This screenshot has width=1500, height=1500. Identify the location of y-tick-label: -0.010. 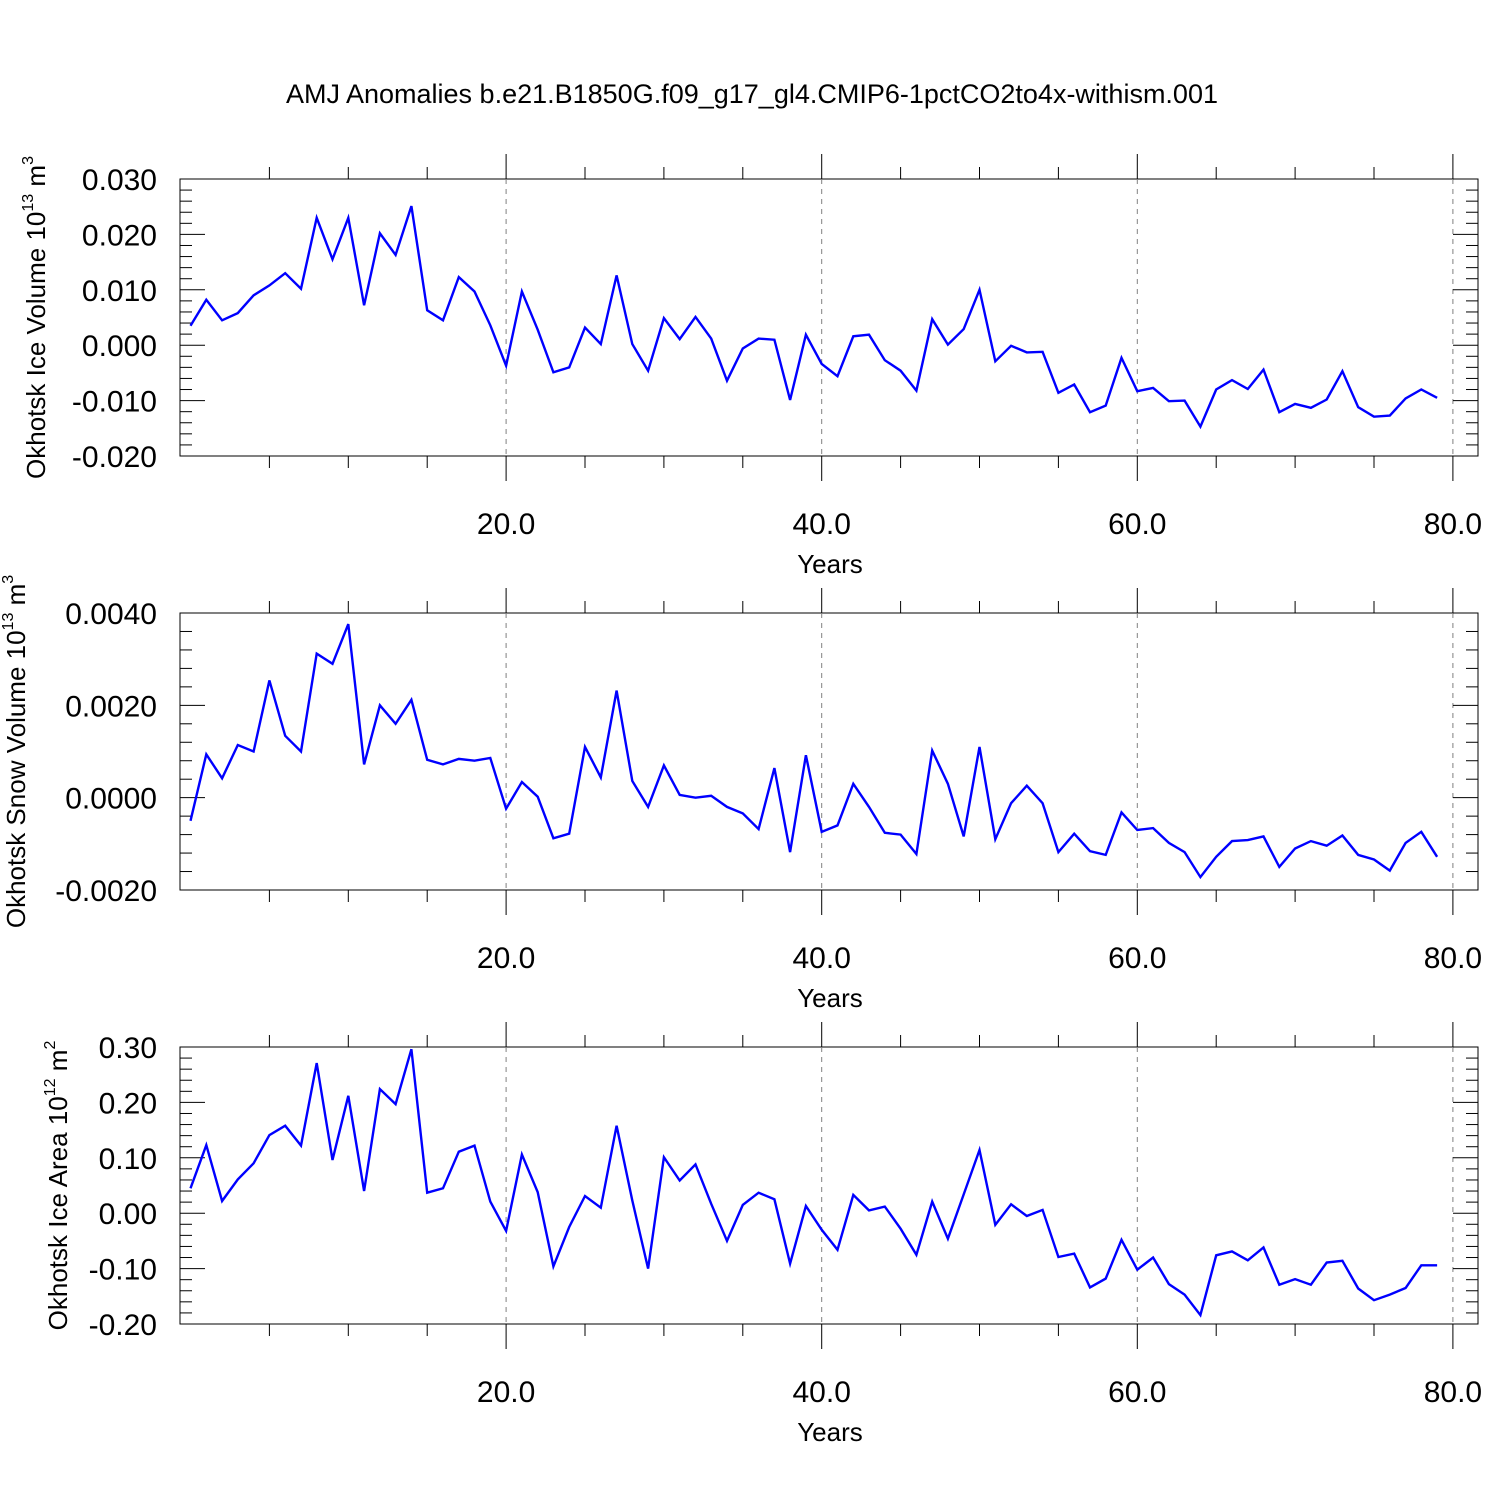
(114, 402).